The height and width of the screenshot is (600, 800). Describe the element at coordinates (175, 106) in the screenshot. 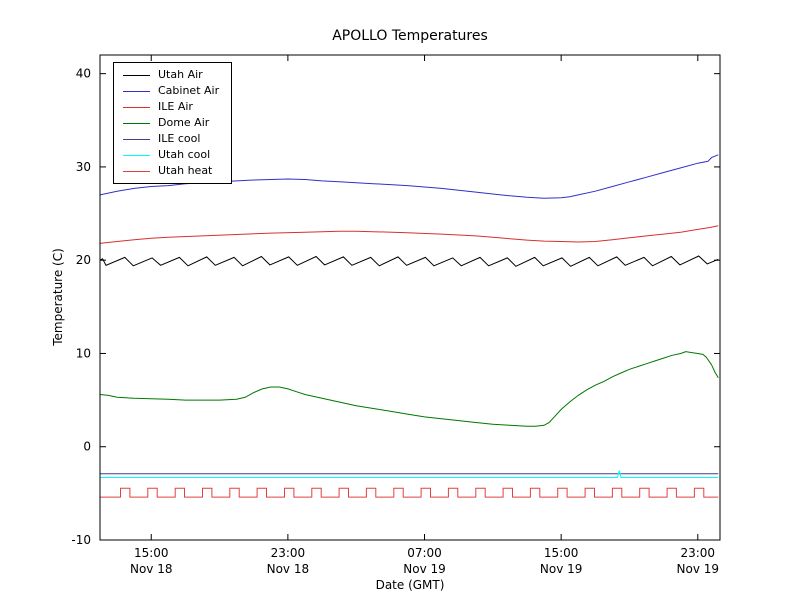

I see `legend-label: ILE Air` at that location.